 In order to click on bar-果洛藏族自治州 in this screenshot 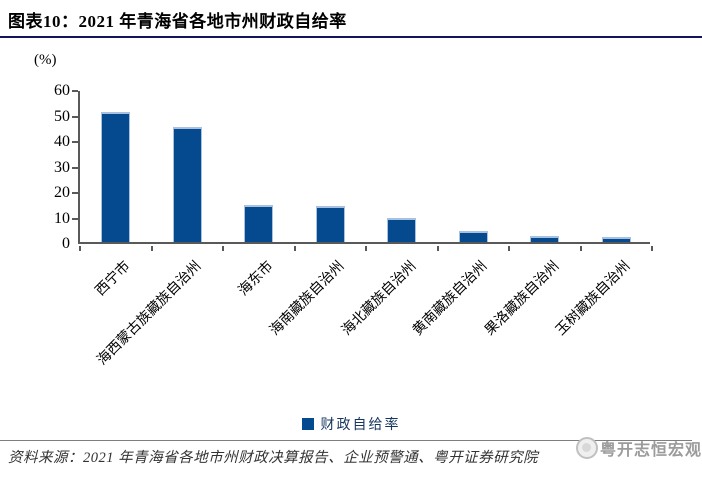, I will do `click(545, 238)`.